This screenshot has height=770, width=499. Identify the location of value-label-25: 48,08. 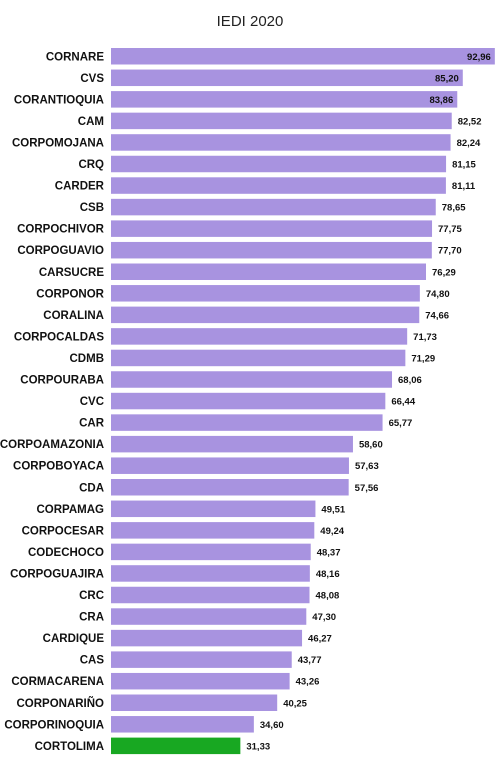
(328, 596).